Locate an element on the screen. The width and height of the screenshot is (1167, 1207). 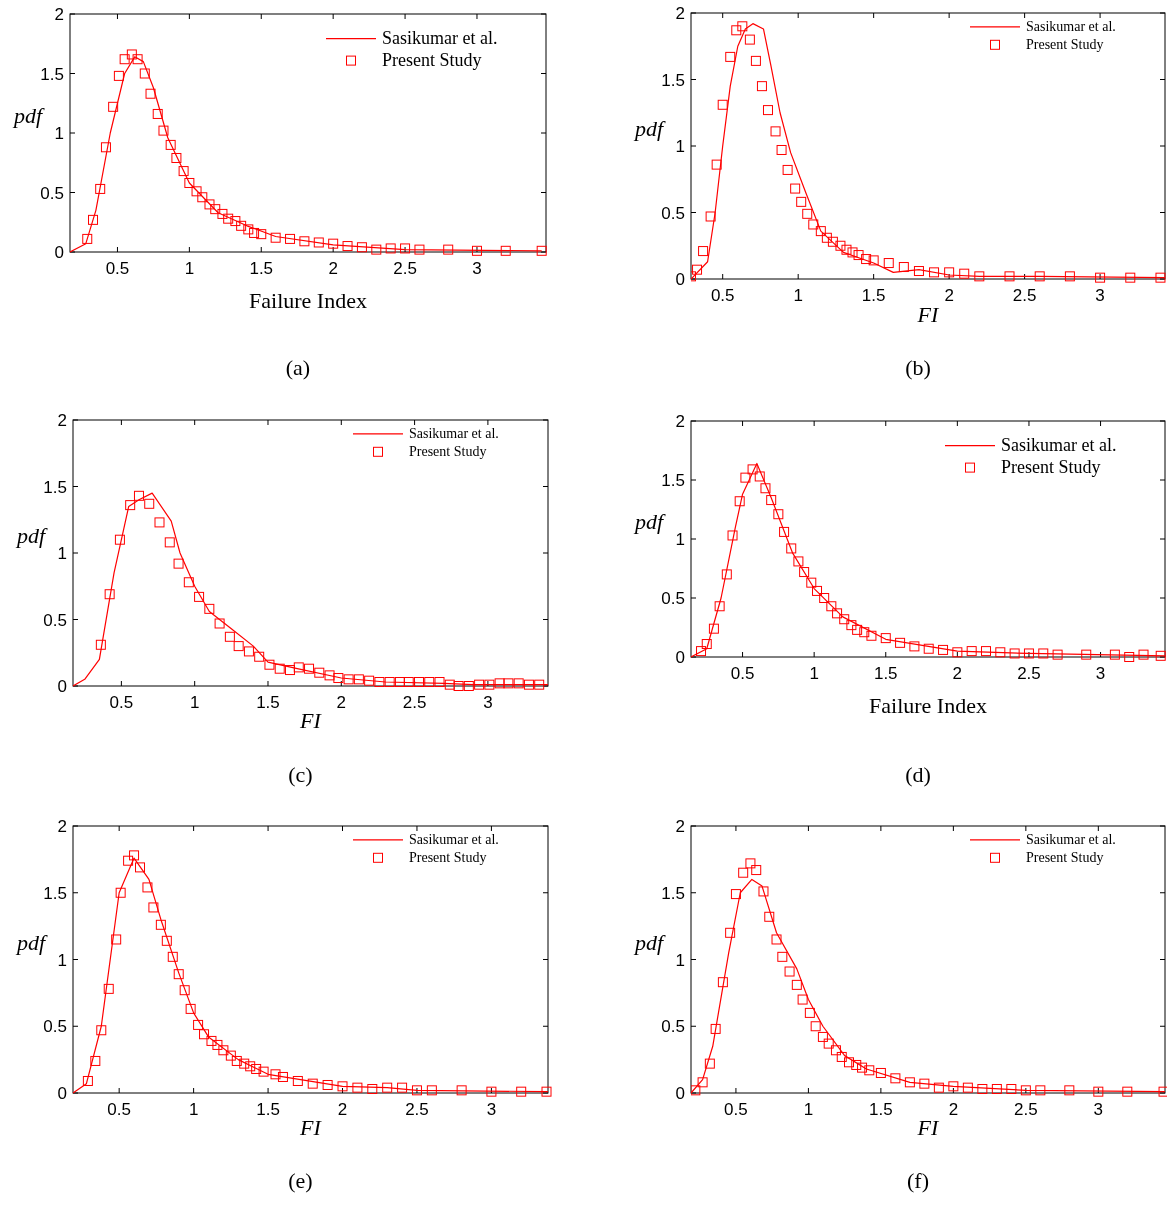
y-axis-title: pdf is located at coordinates (649, 942).